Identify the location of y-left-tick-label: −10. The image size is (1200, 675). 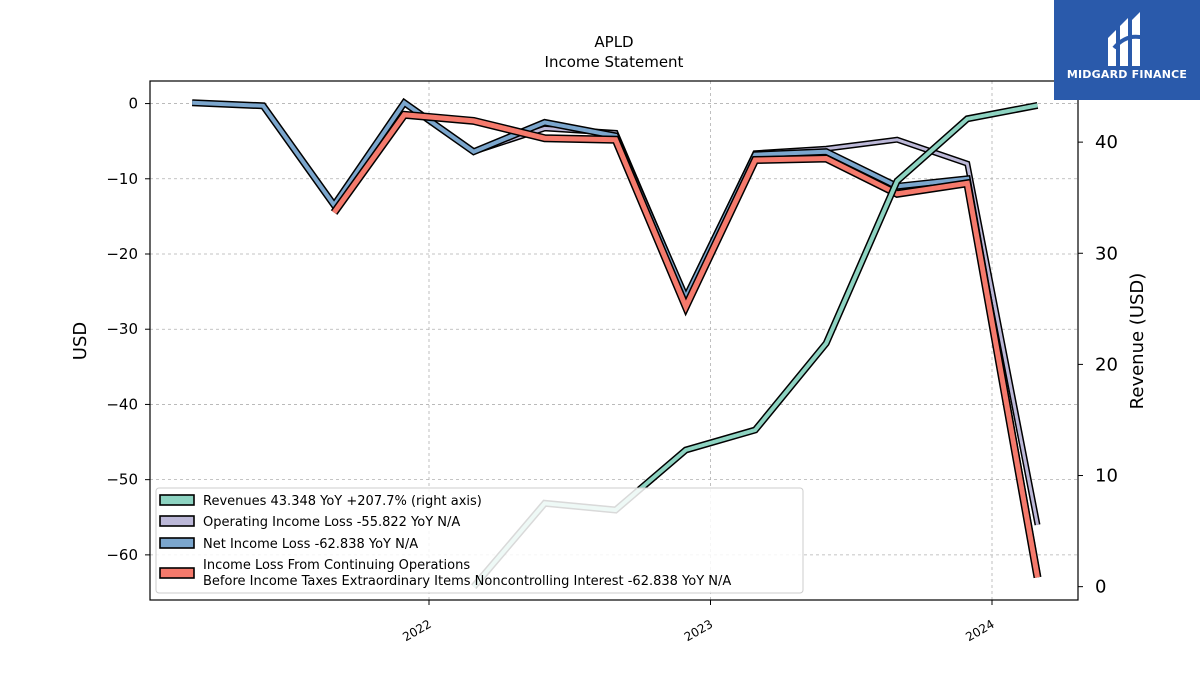
(122, 179).